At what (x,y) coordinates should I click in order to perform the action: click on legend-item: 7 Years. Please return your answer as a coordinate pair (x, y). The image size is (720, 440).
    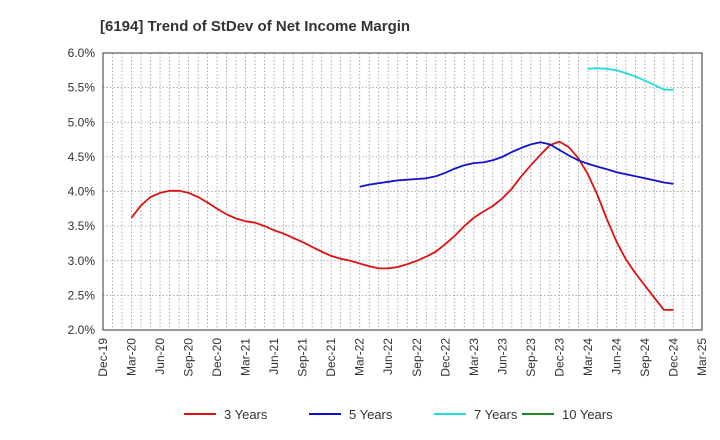
    Looking at the image, I should click on (476, 414).